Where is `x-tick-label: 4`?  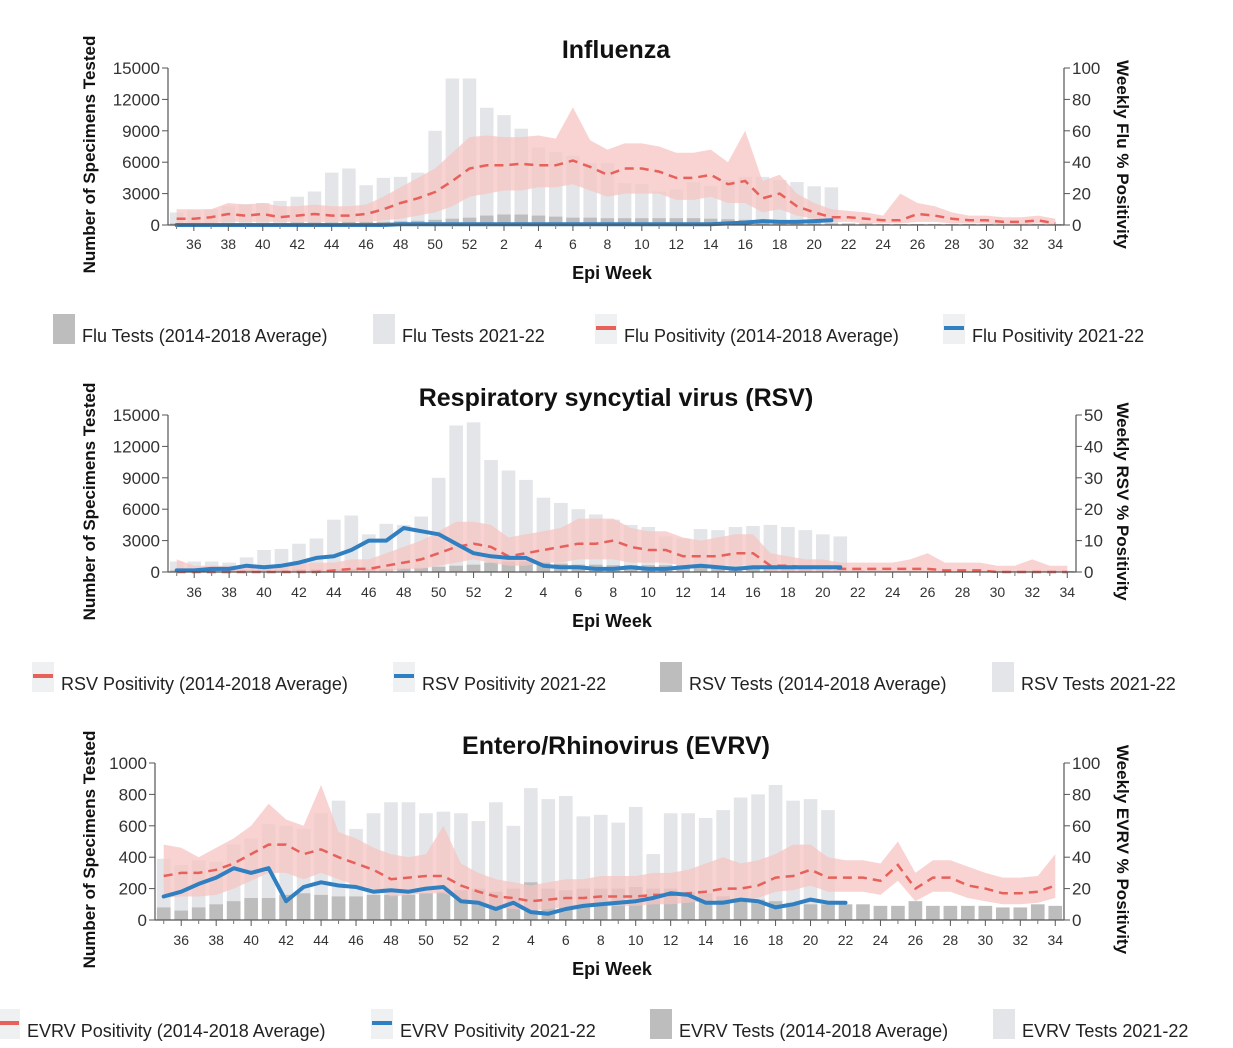 x-tick-label: 4 is located at coordinates (531, 940).